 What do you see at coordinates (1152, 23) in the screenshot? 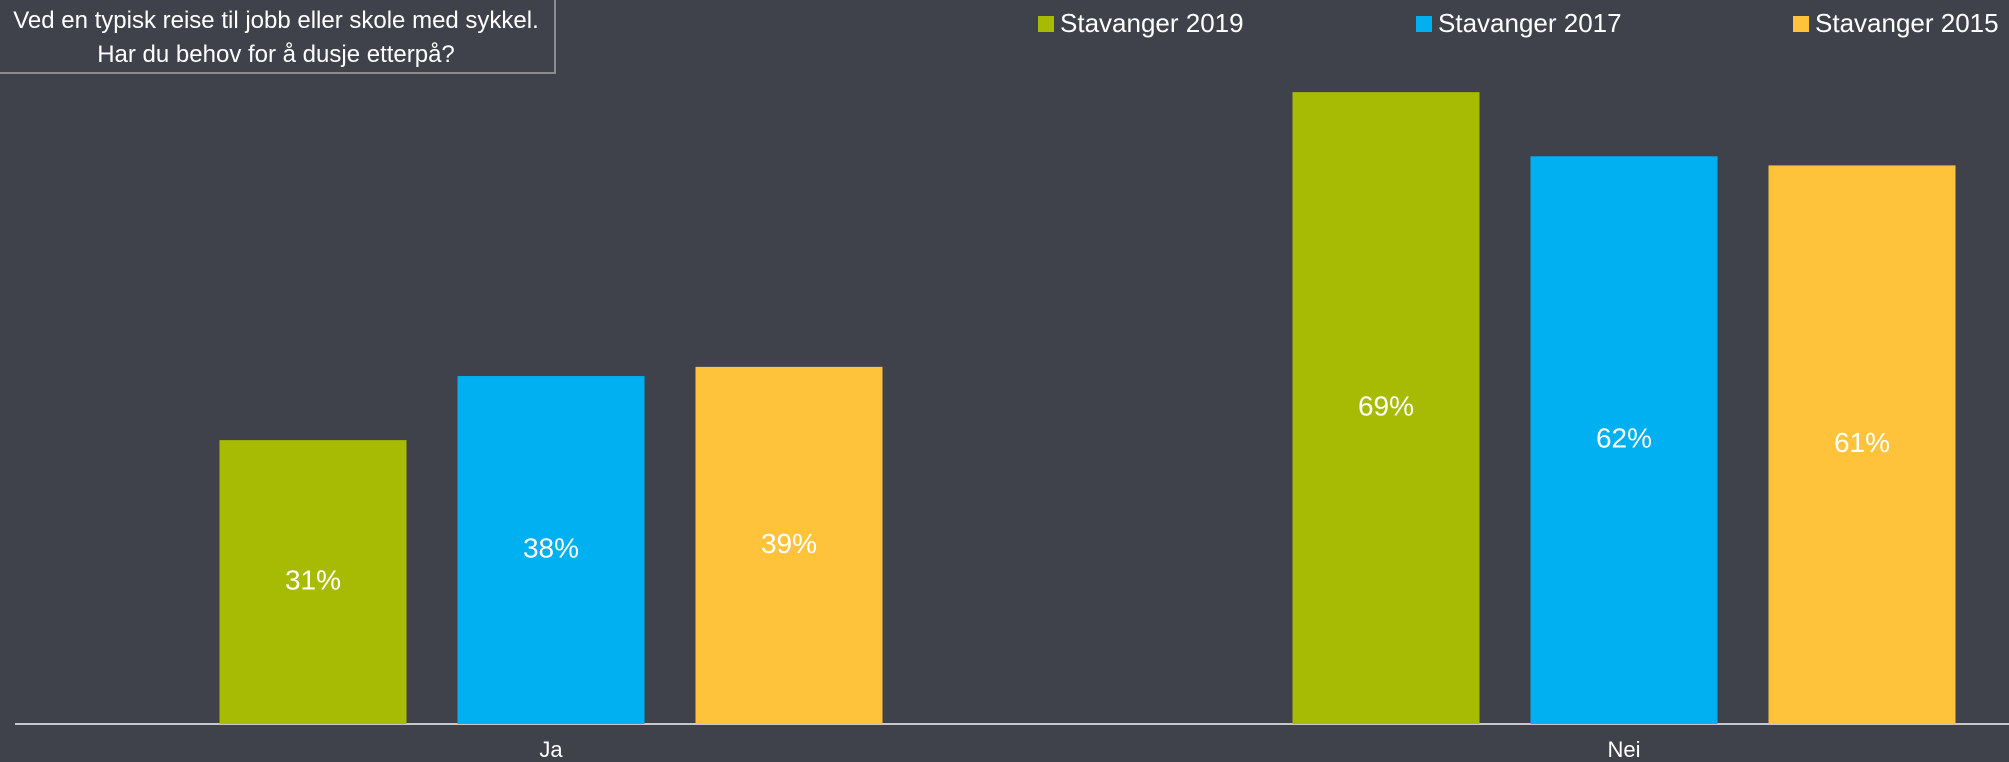
I see `legend-label: Stavanger 2019` at bounding box center [1152, 23].